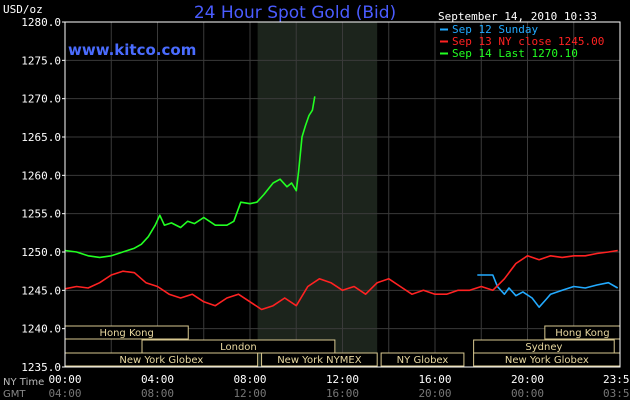 This screenshot has height=400, width=630. I want to click on y-axis-unit: USD/oz, so click(23, 9).